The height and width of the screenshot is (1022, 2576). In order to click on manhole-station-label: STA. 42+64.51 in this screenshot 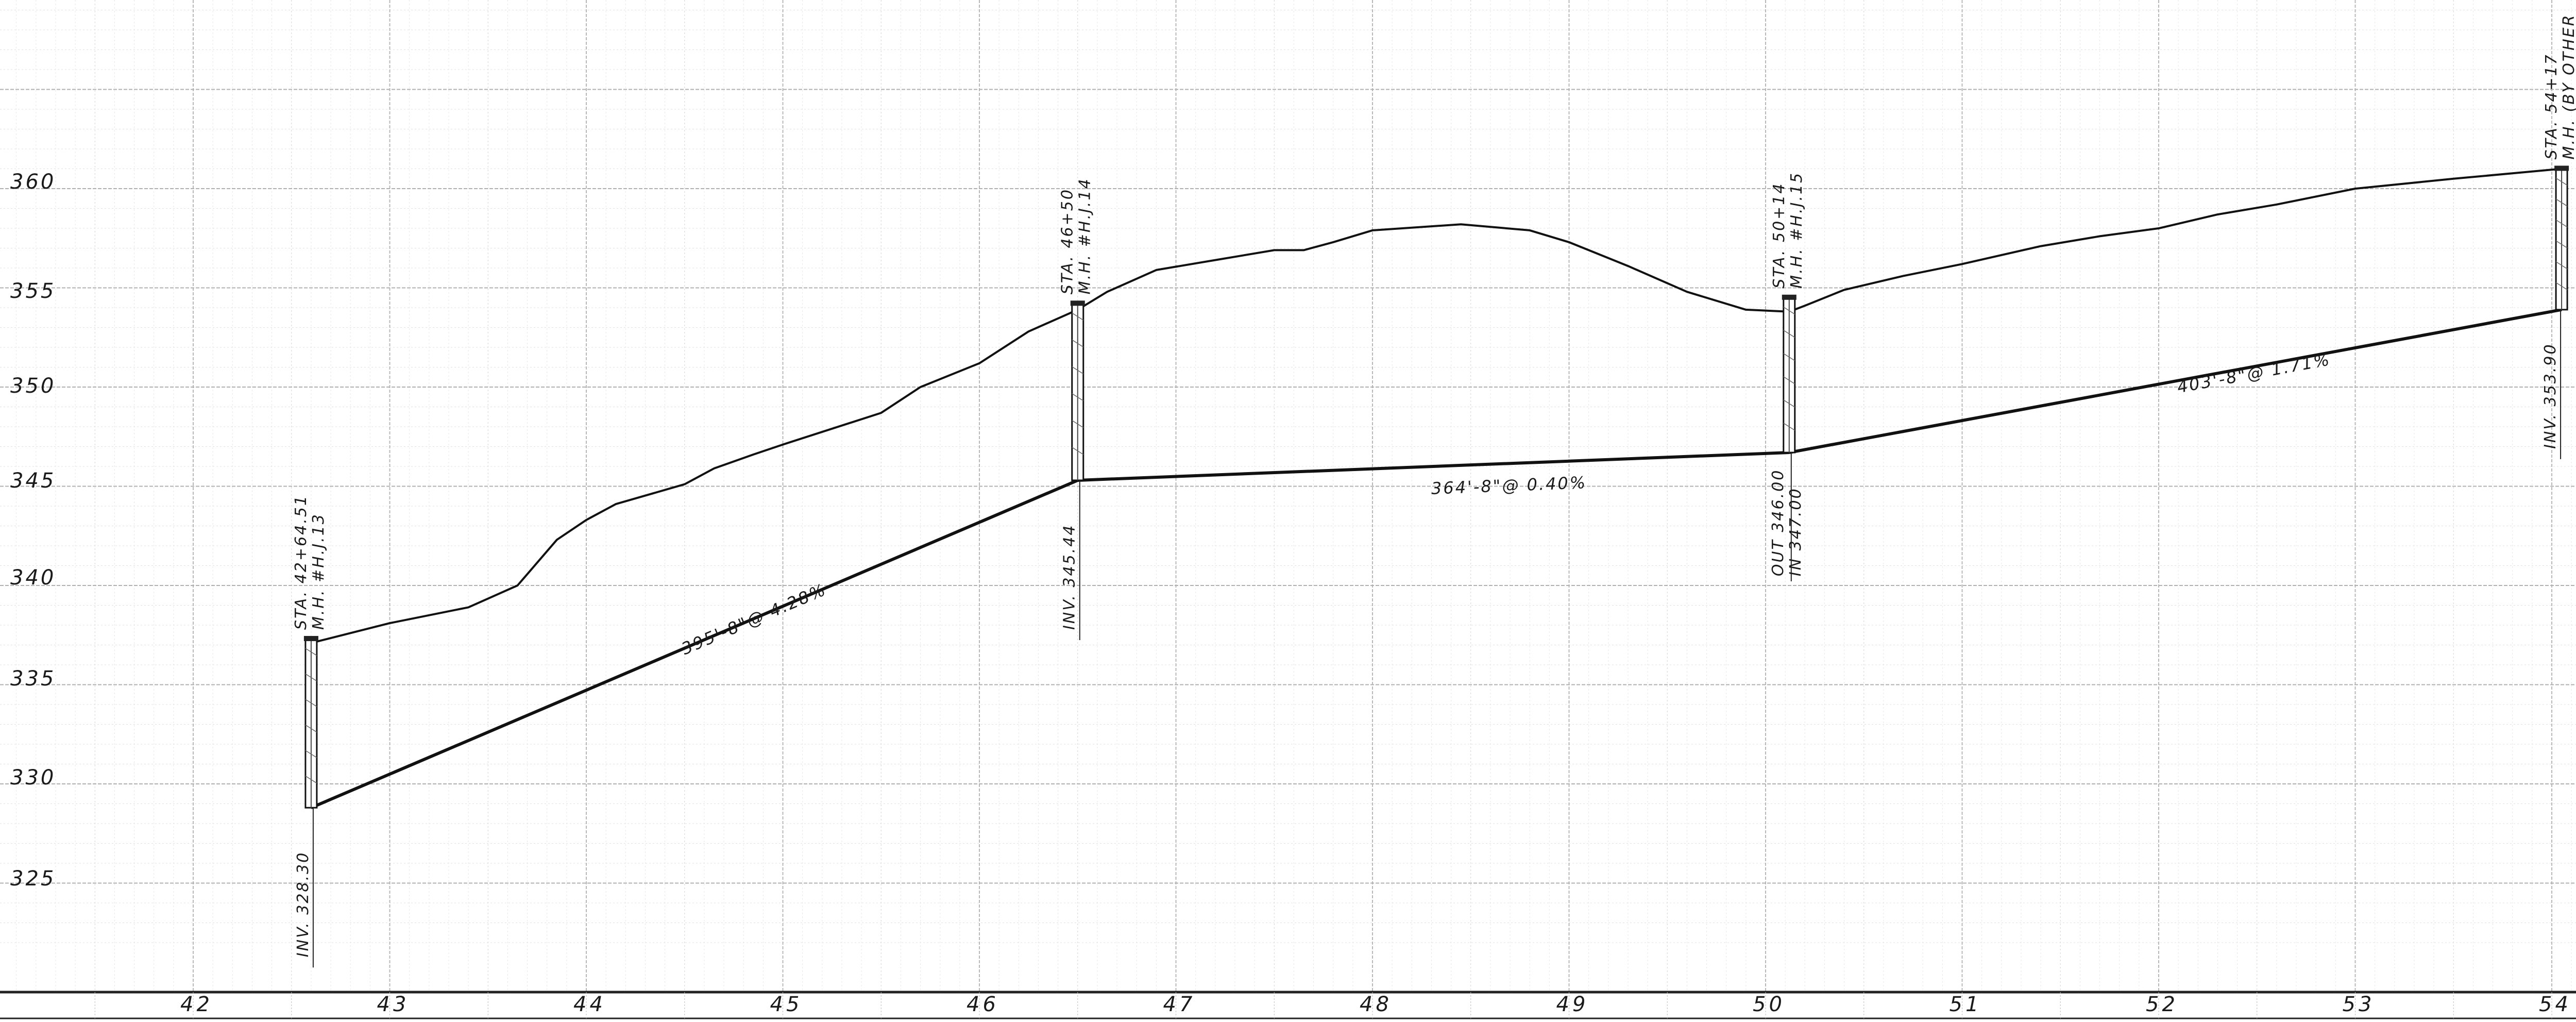, I will do `click(301, 562)`.